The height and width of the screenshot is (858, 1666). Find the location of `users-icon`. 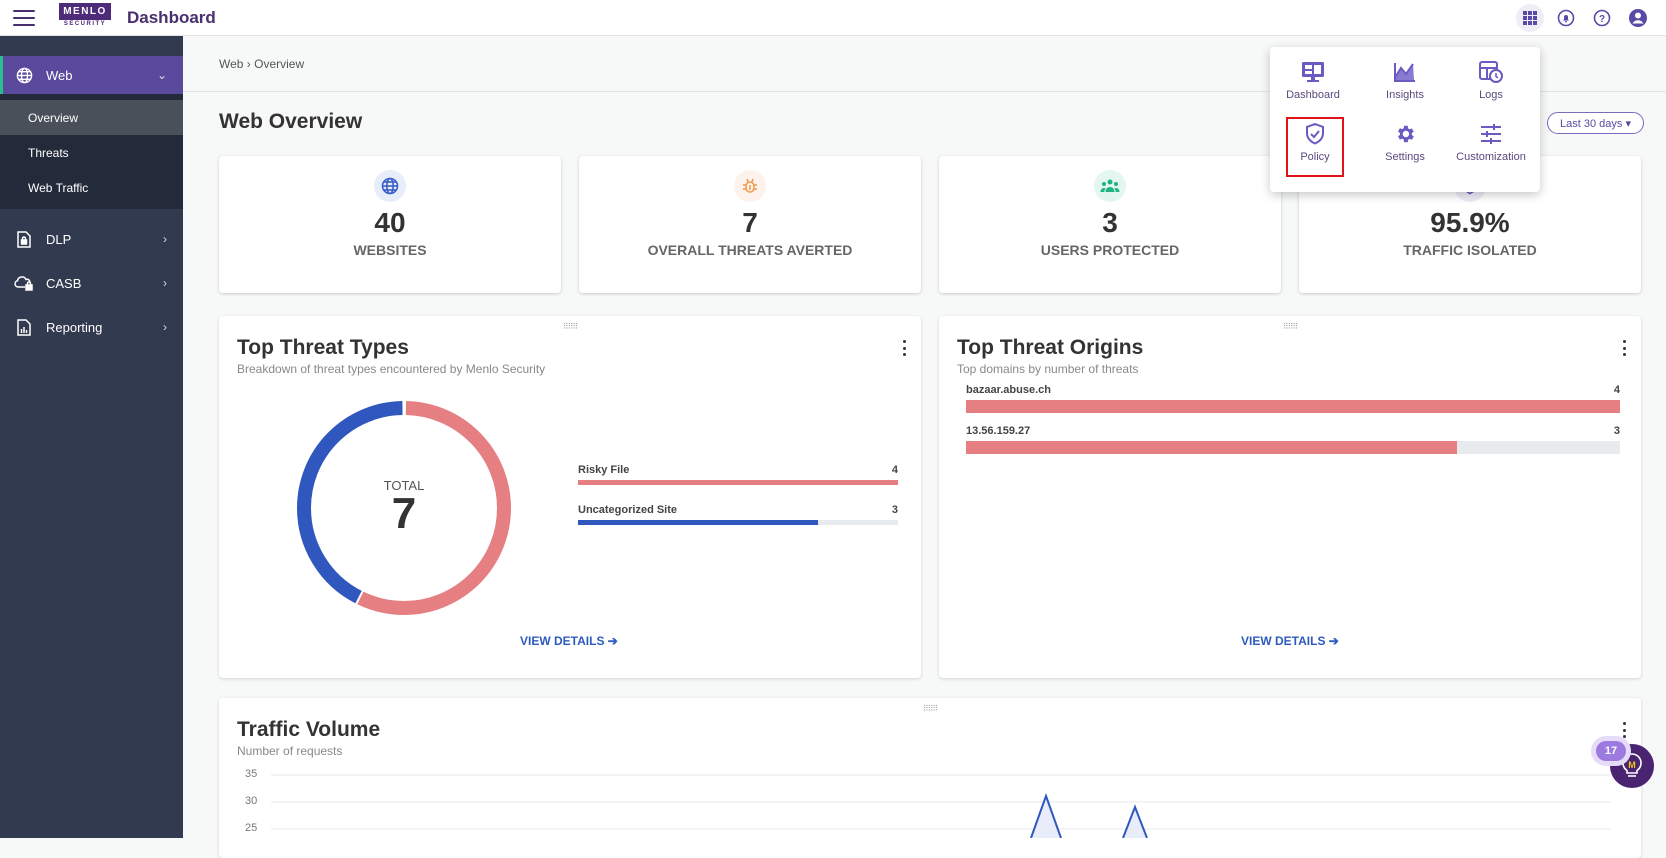

users-icon is located at coordinates (1110, 186).